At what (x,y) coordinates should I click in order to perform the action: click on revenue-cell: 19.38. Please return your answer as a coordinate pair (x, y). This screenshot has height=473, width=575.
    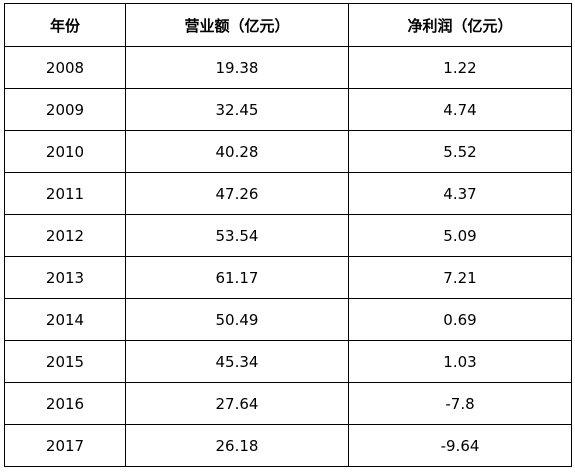
    Looking at the image, I should click on (237, 67).